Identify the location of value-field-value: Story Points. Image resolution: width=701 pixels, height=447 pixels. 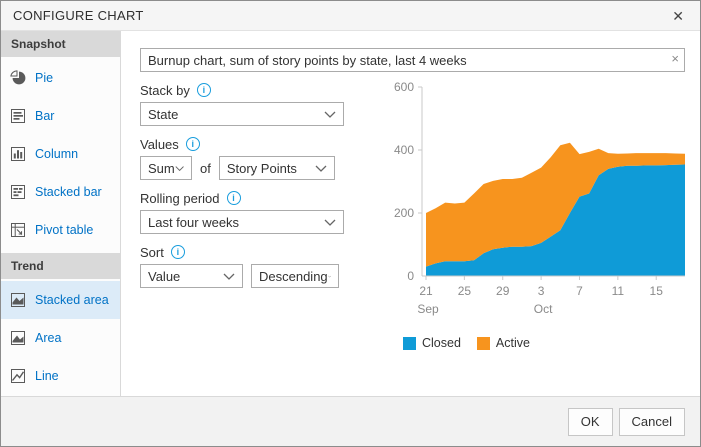
(261, 168).